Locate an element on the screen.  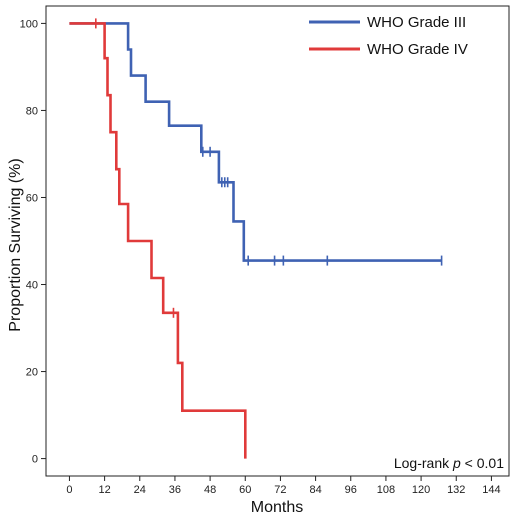
legend: WHO Grade III WHO Grade IV is located at coordinates (388, 36).